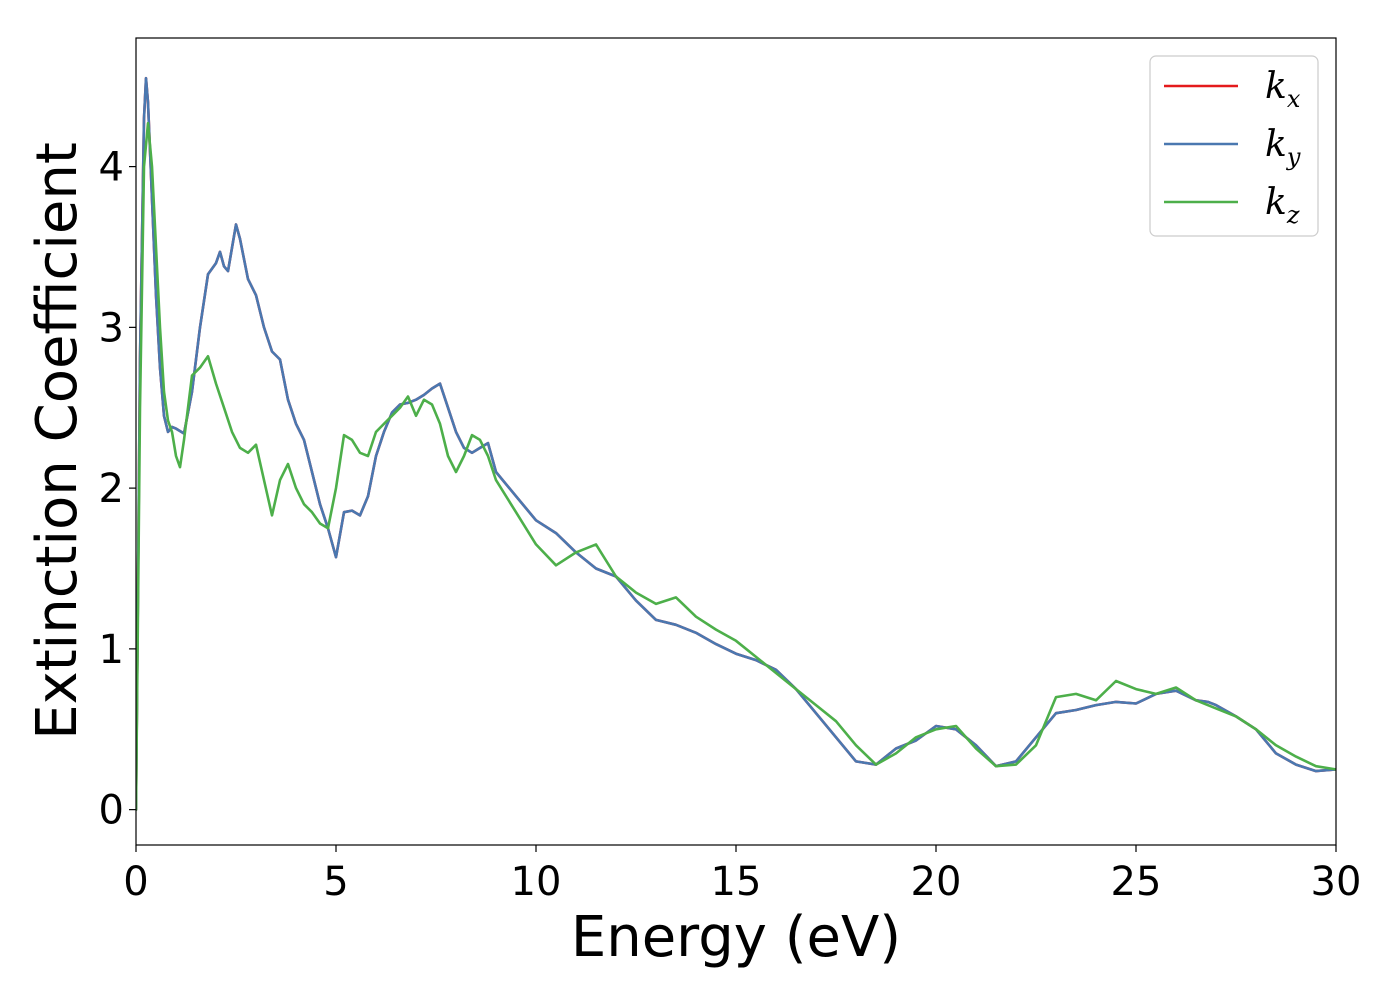 The image size is (1400, 1000). Describe the element at coordinates (1283, 147) in the screenshot. I see `legend-label-y: ky` at that location.